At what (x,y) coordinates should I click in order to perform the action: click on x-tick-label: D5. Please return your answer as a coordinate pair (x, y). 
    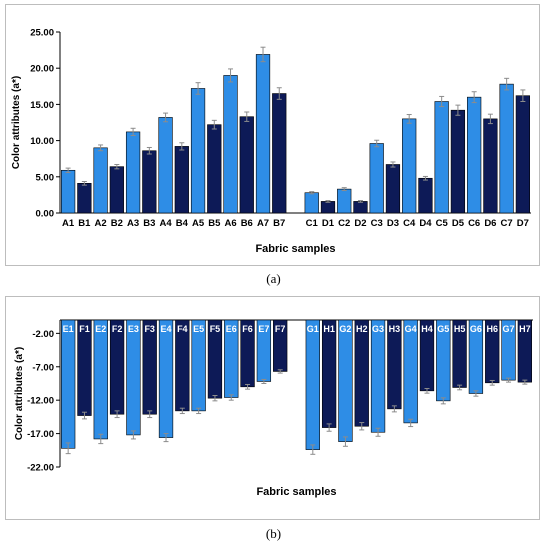
    Looking at the image, I should click on (458, 223).